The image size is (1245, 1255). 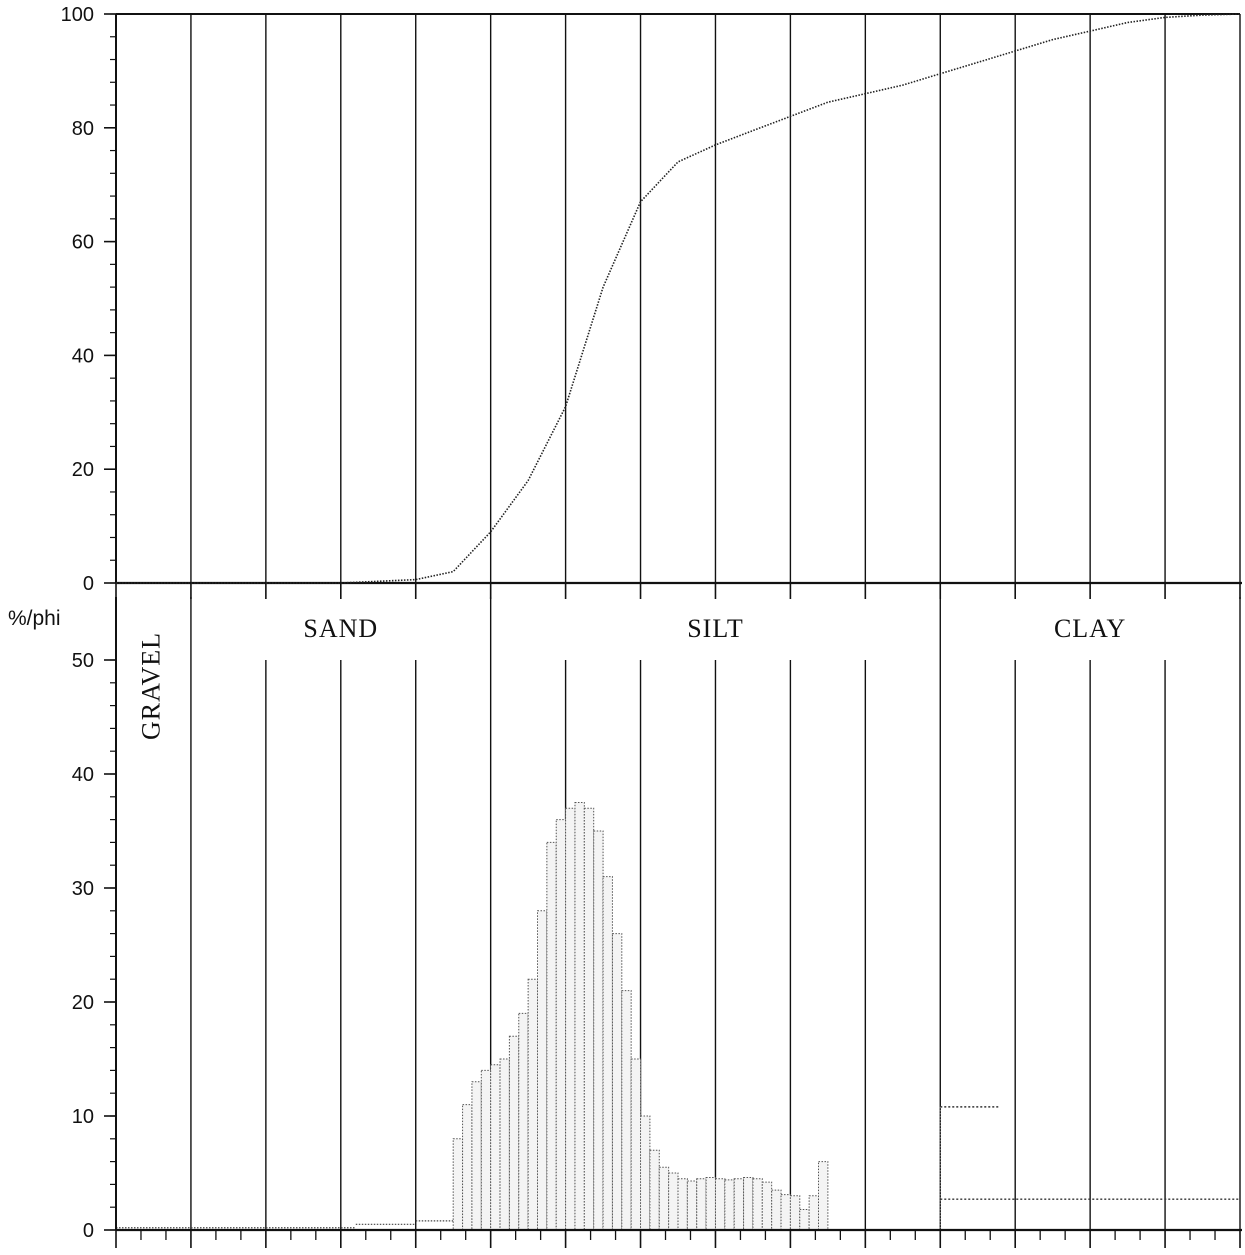 What do you see at coordinates (83, 1003) in the screenshot?
I see `bottom-y-tick-label: 20` at bounding box center [83, 1003].